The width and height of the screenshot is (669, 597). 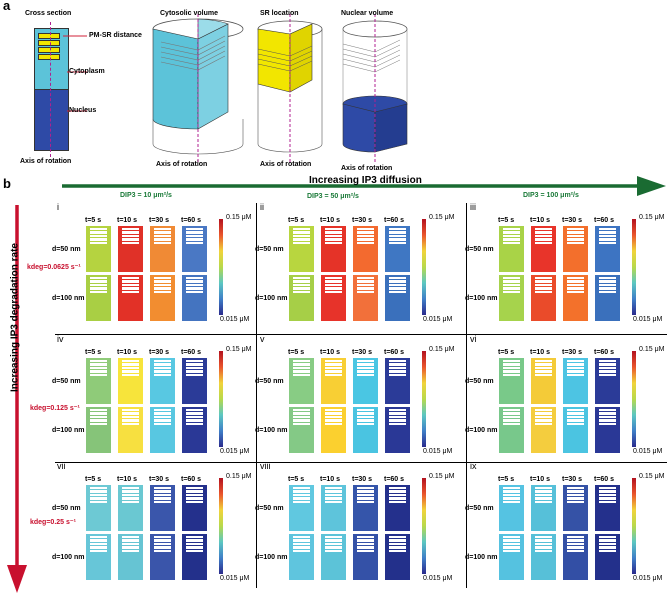 I want to click on label-axis-3: Axis of rotation, so click(x=286, y=164).